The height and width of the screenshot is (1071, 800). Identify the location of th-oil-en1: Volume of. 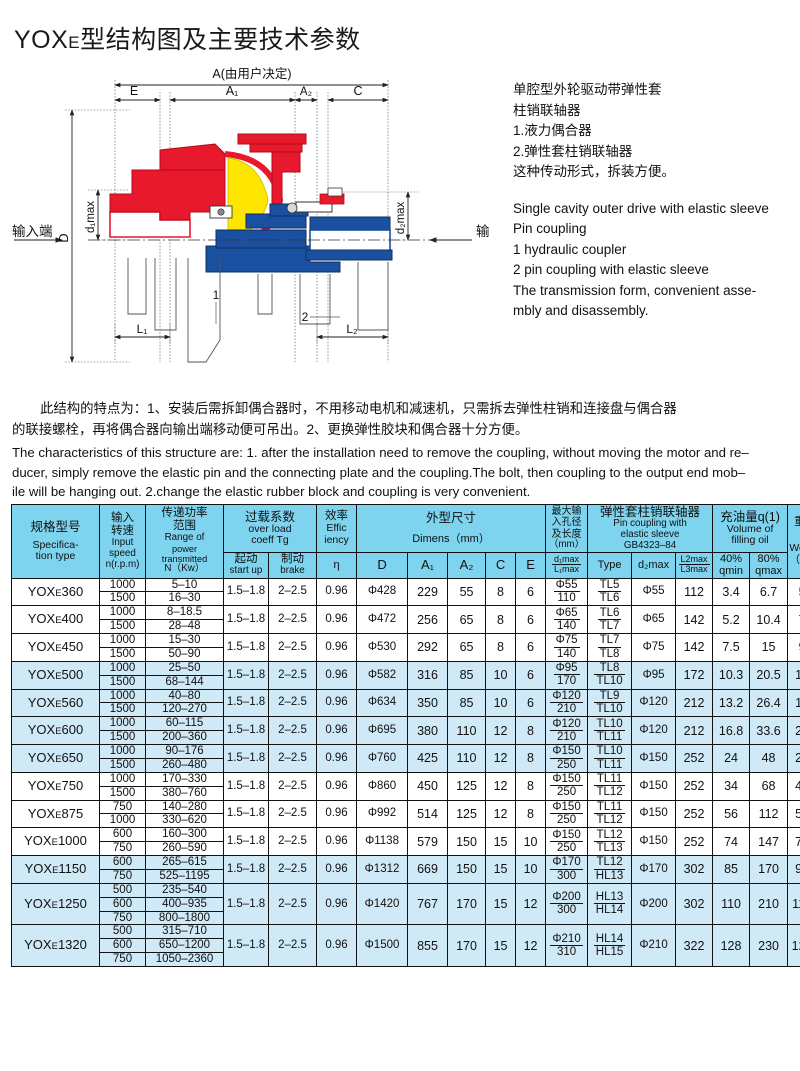
(750, 528).